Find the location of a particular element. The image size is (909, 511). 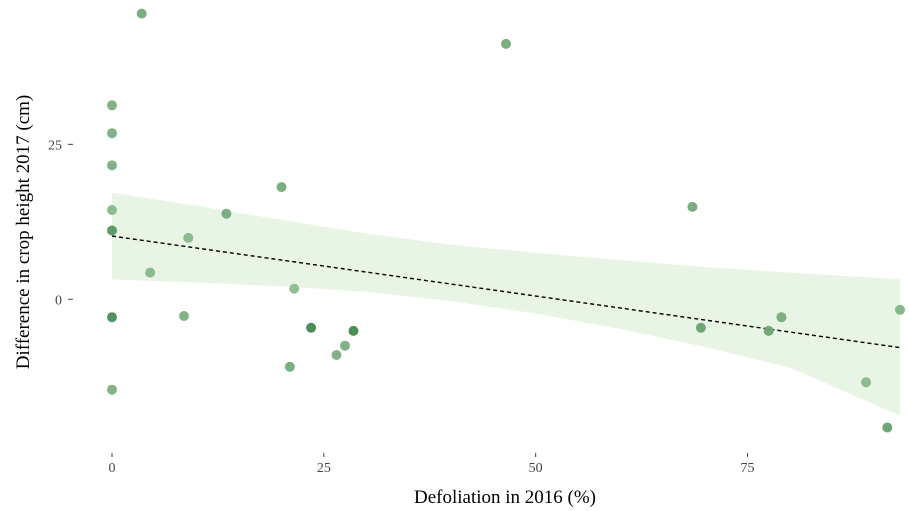

x-tick-label: 0 is located at coordinates (112, 468).